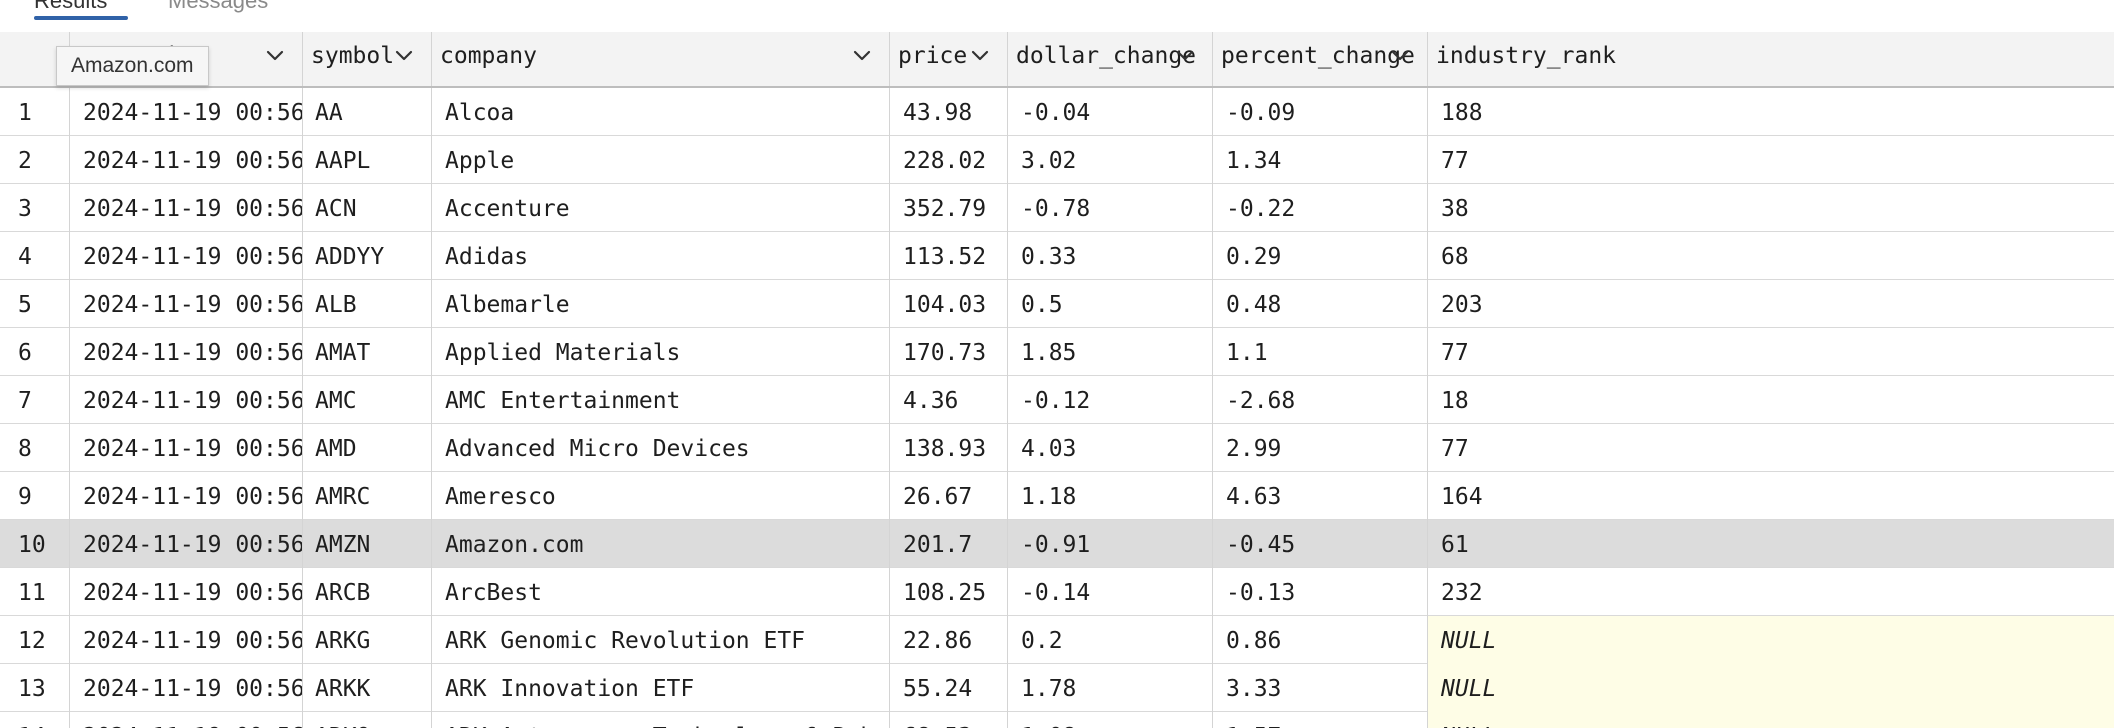 The image size is (2114, 728). Describe the element at coordinates (1320, 208) in the screenshot. I see `cell-percent-change: -0.22` at that location.